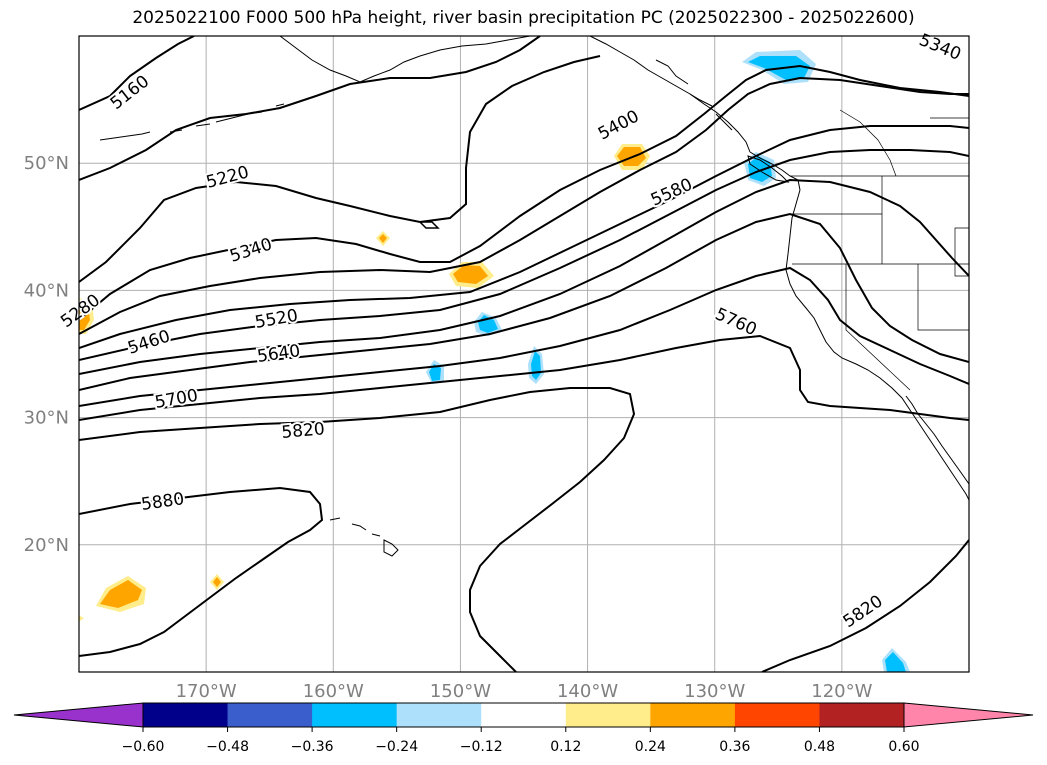 This screenshot has height=765, width=1047. Describe the element at coordinates (429, 225) in the screenshot. I see `contour-5880-small` at that location.